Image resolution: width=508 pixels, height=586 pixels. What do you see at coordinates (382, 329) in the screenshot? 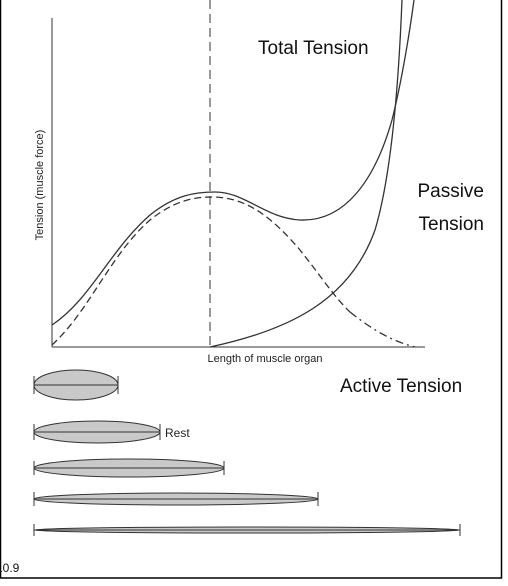
I see `active-tension-tail` at bounding box center [382, 329].